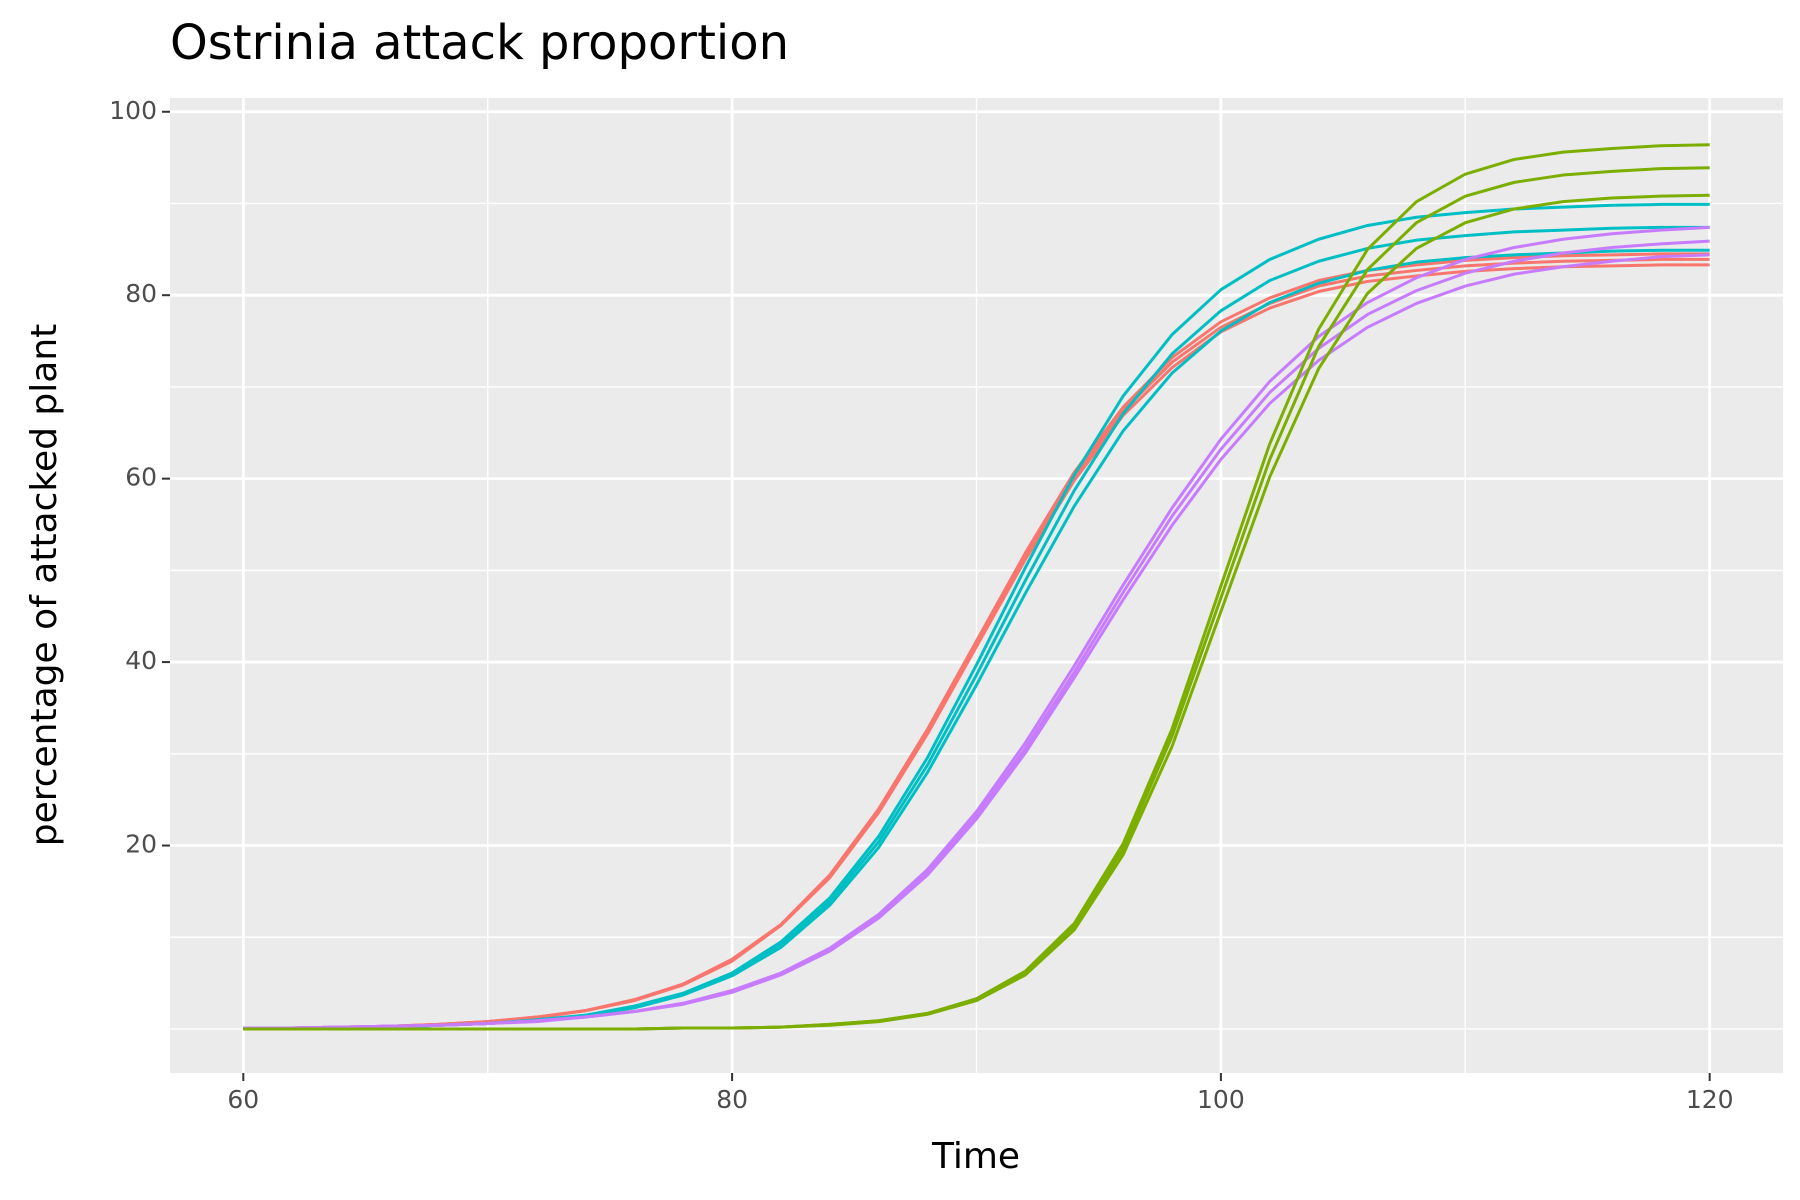  I want to click on y-tick-label: 80, so click(141, 293).